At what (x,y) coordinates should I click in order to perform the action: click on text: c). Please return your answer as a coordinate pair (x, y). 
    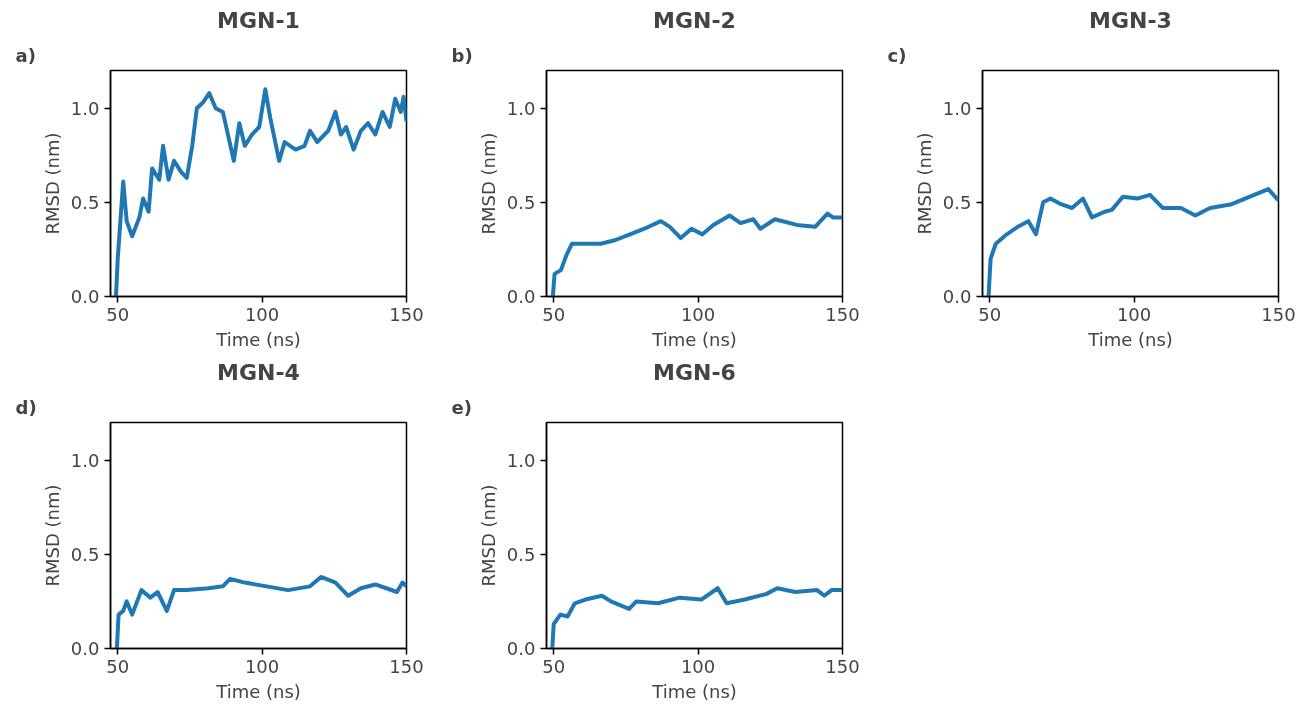
    Looking at the image, I should click on (897, 55).